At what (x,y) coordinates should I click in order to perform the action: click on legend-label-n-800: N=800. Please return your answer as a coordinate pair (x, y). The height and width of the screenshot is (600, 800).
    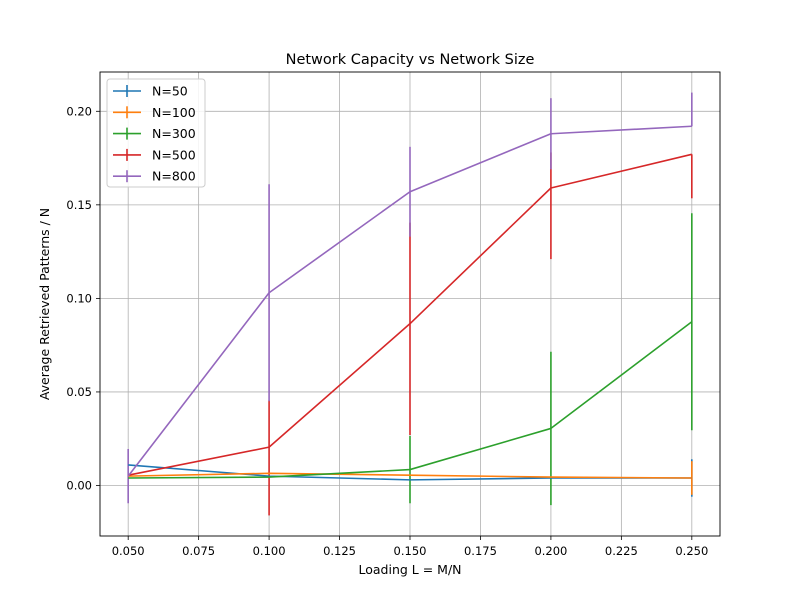
    Looking at the image, I should click on (174, 176).